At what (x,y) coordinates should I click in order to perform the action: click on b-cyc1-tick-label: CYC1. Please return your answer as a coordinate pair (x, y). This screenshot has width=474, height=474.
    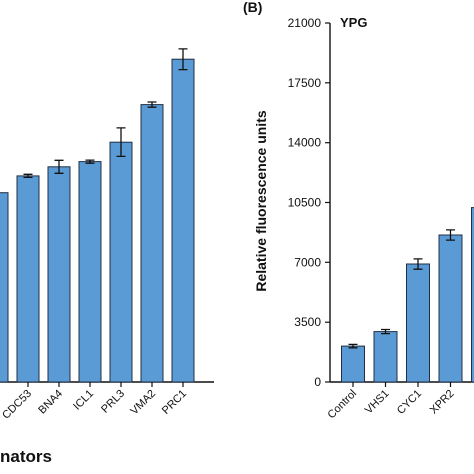
    Looking at the image, I should click on (409, 402).